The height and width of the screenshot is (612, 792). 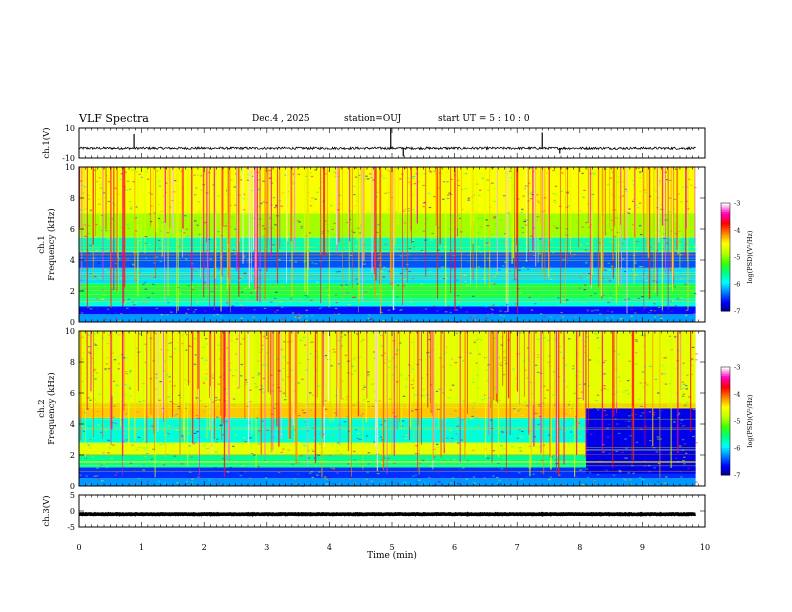 What do you see at coordinates (387, 302) in the screenshot?
I see `spectral-band` at bounding box center [387, 302].